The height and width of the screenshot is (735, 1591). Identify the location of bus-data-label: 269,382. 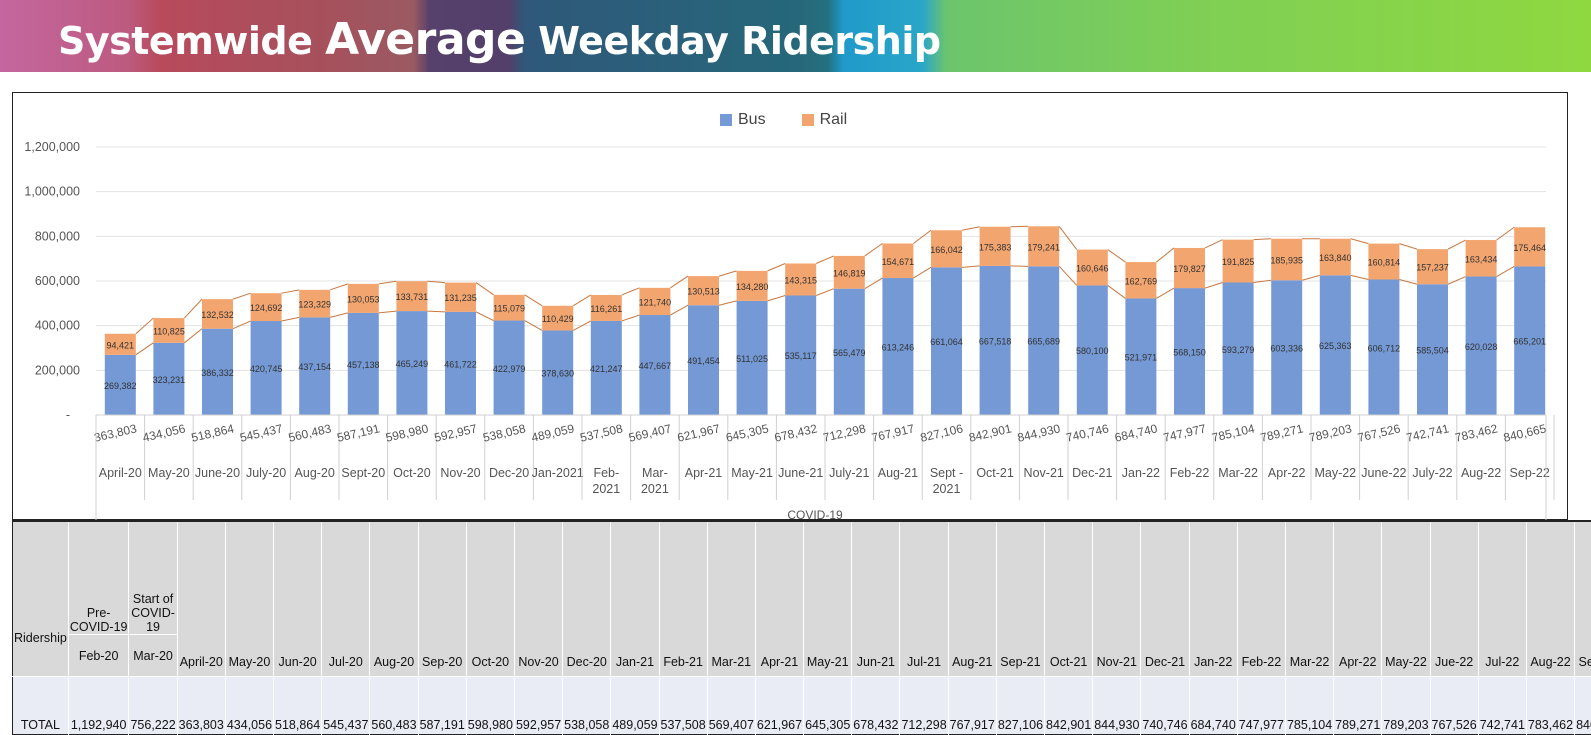
(120, 386).